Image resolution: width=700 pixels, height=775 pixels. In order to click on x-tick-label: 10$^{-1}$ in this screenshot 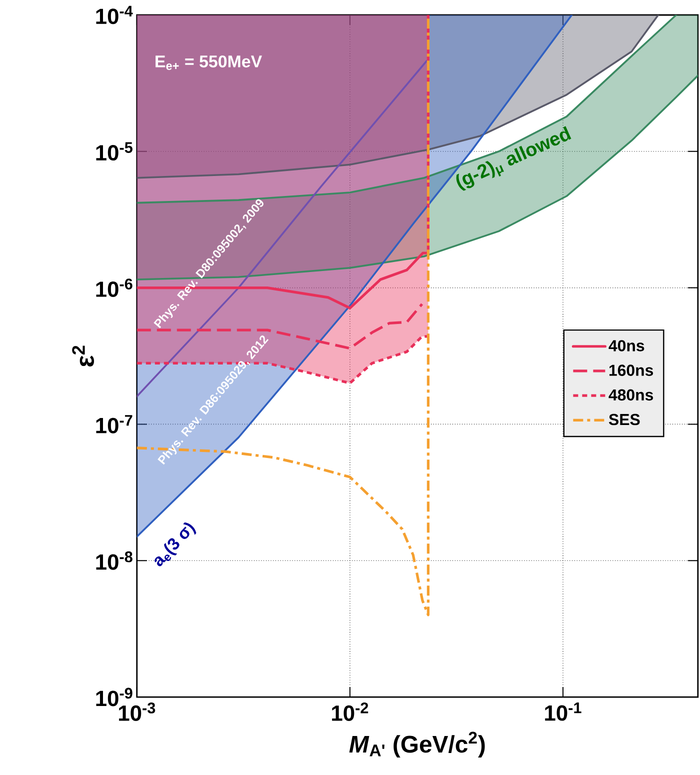, I will do `click(563, 711)`.